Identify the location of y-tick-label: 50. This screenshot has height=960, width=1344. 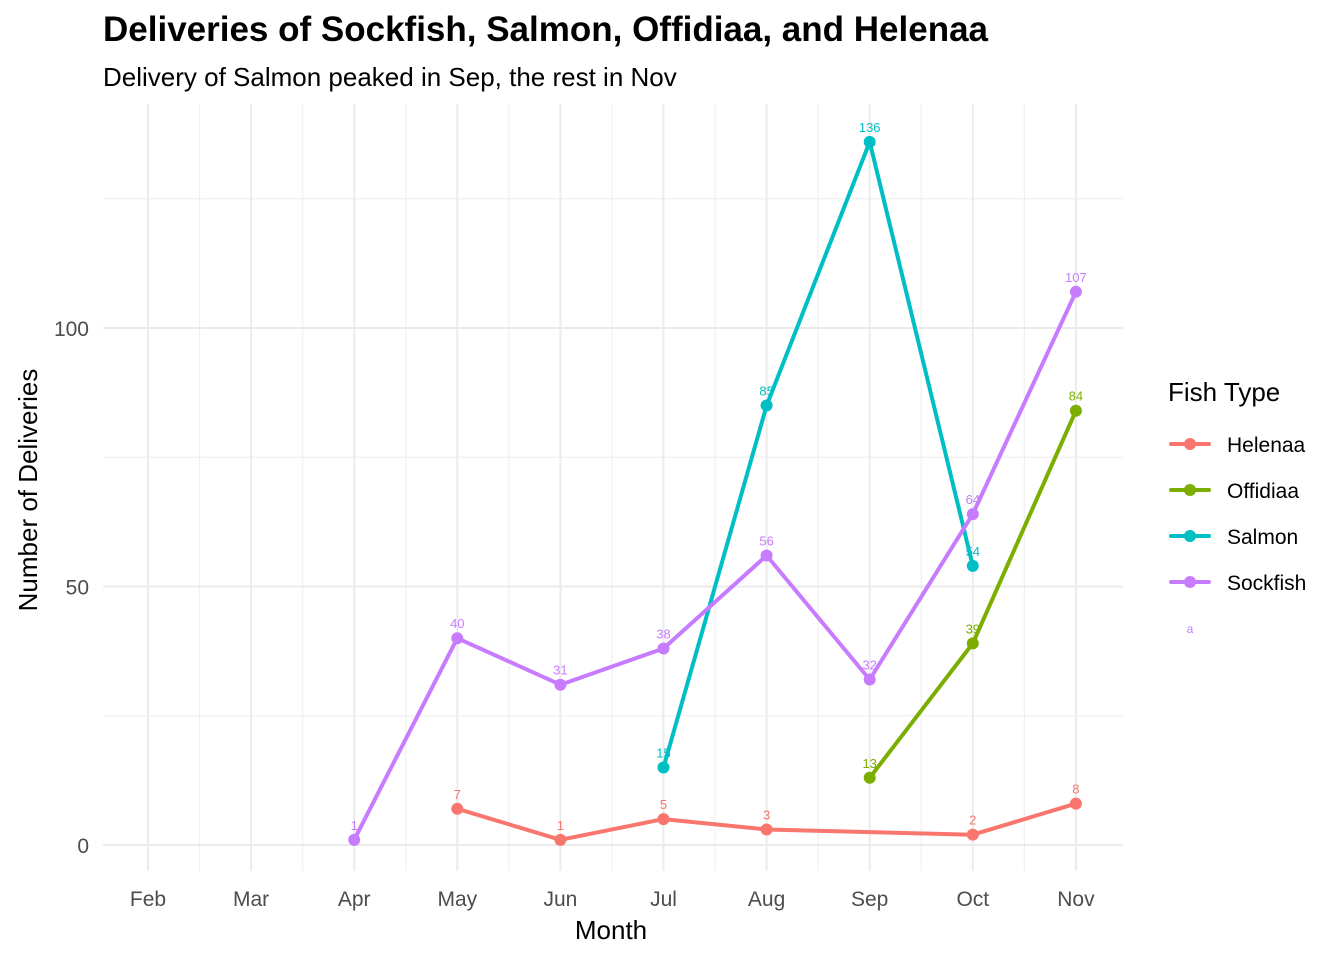
(77, 588).